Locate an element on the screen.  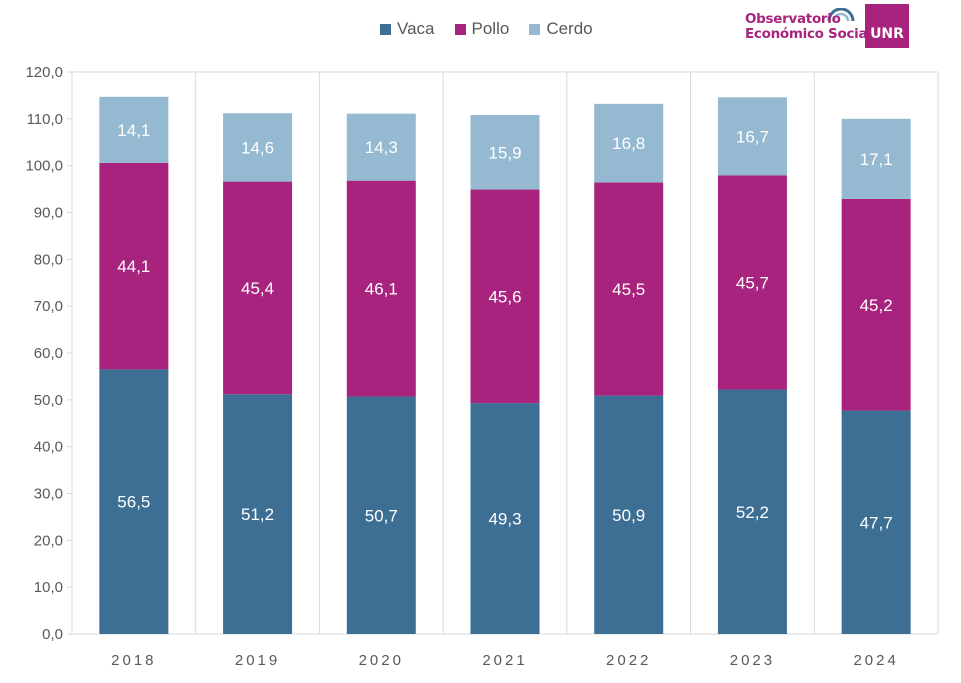
legend-swatch-cerdo is located at coordinates (535, 29).